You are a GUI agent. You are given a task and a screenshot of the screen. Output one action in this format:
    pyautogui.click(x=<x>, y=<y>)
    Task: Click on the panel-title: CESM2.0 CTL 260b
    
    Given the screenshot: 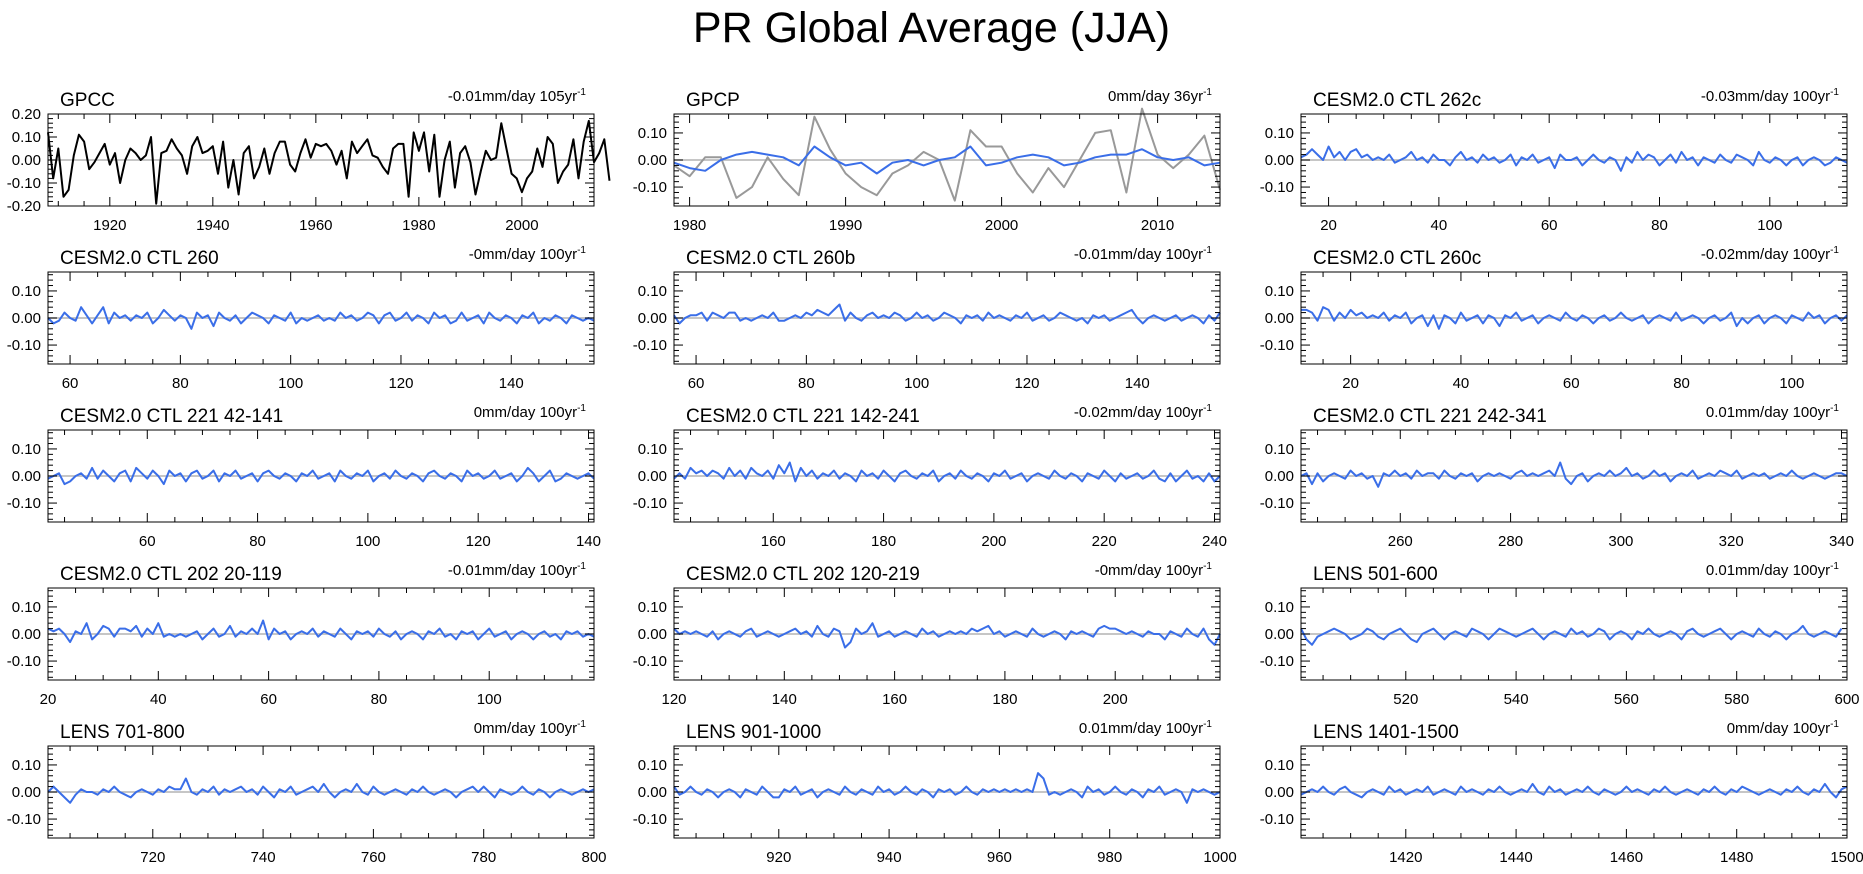 What is the action you would take?
    pyautogui.click(x=770, y=258)
    